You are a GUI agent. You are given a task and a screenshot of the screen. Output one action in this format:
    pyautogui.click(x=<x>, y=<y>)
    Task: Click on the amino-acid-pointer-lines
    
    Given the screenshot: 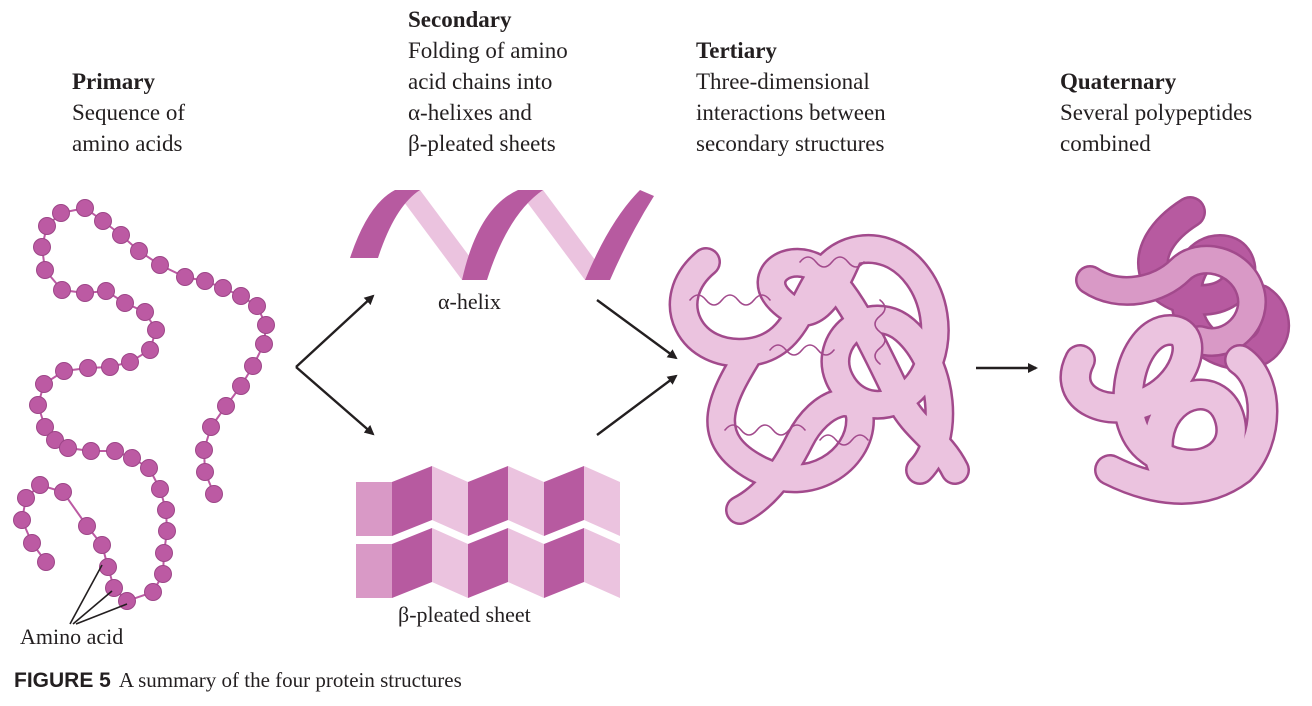 What is the action you would take?
    pyautogui.click(x=98, y=594)
    